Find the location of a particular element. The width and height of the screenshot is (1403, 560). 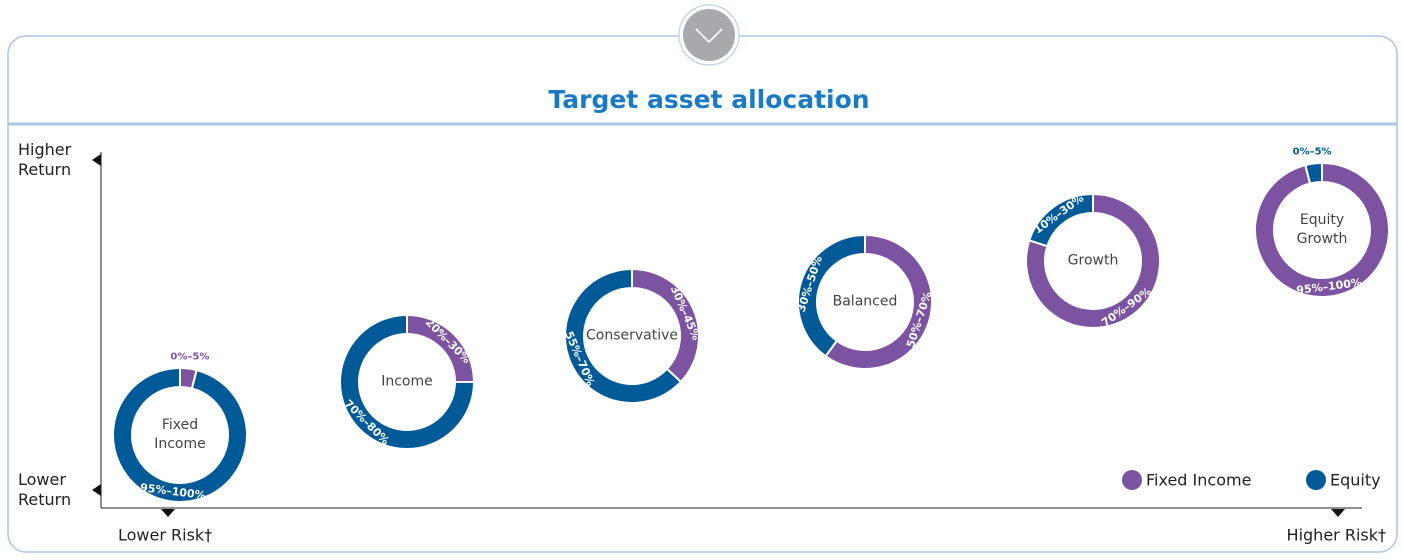

x-axis-label: Higher Risk† is located at coordinates (1336, 535).